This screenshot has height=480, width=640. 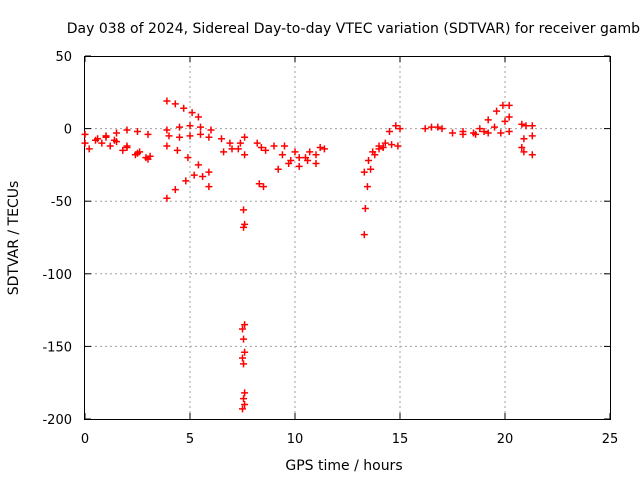 I want to click on y-tick-label: -100, so click(x=57, y=275).